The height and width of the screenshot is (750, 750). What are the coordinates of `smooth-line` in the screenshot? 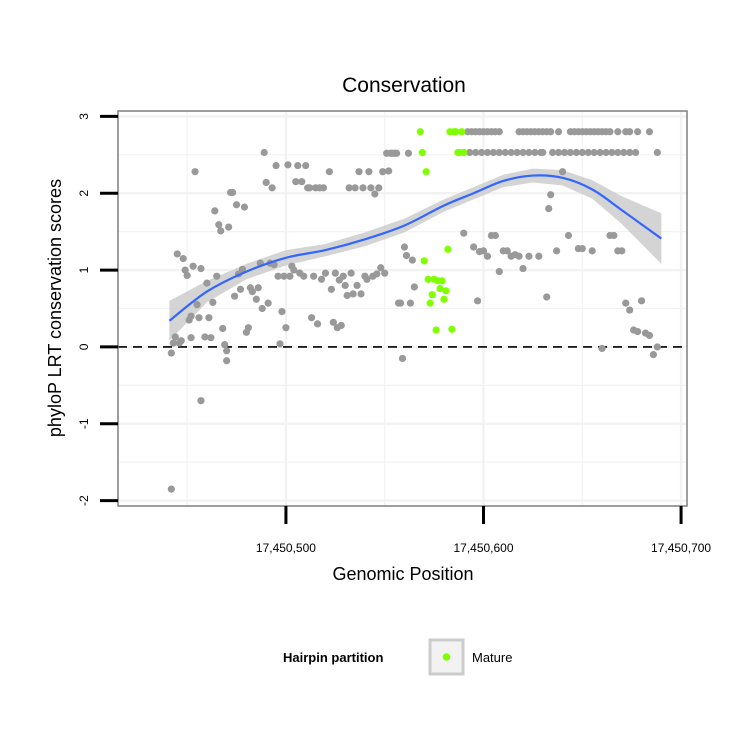 It's located at (415, 248).